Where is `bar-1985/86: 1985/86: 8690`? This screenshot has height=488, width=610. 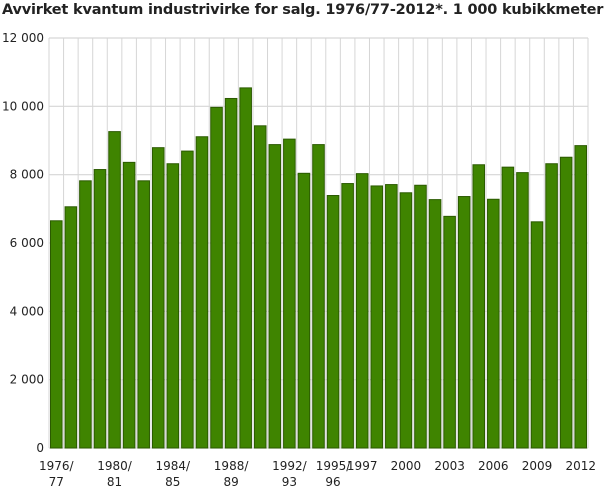
bar-1985/86: 1985/86: 8690 is located at coordinates (187, 299).